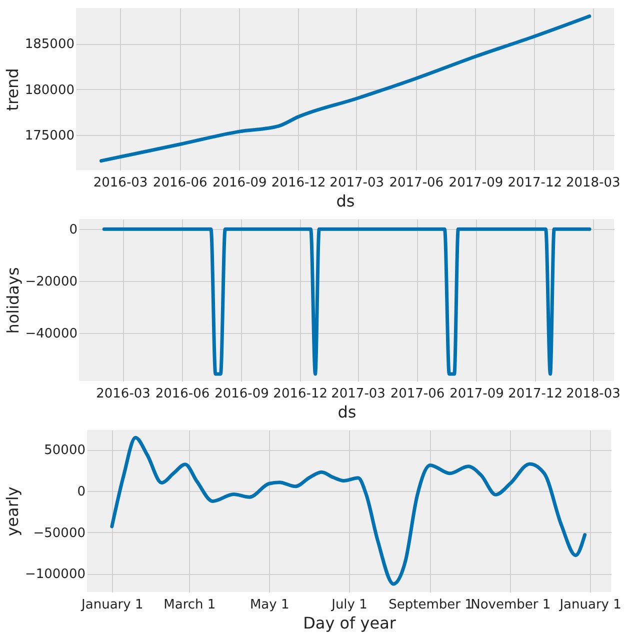  Describe the element at coordinates (49, 90) in the screenshot. I see `y-tick-label: 180000` at that location.